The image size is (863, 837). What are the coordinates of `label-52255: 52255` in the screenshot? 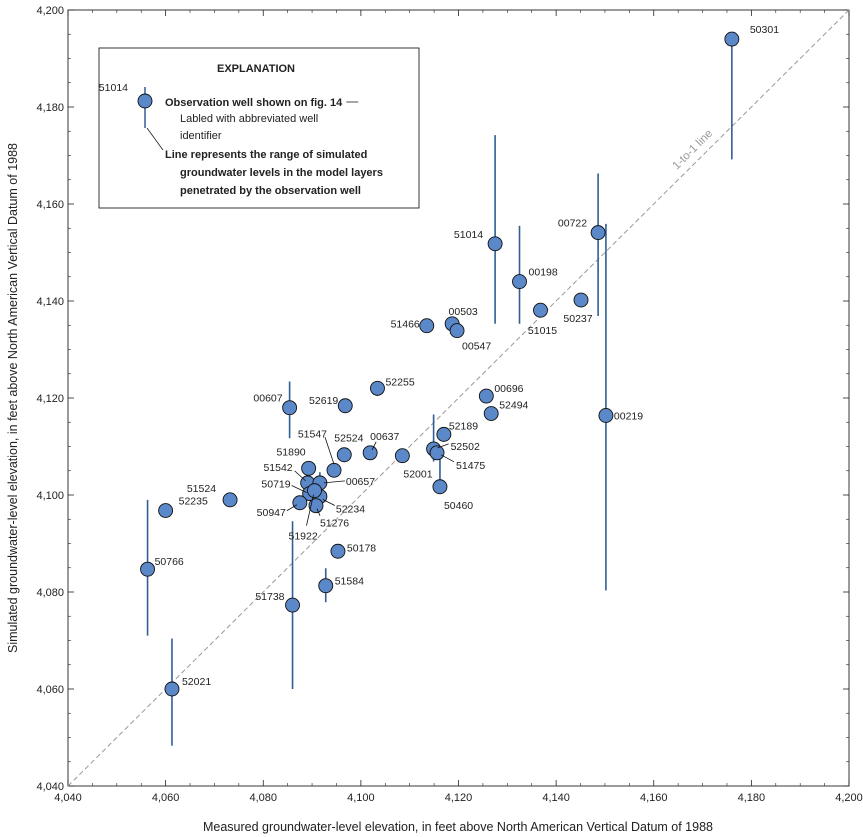 It's located at (399, 382).